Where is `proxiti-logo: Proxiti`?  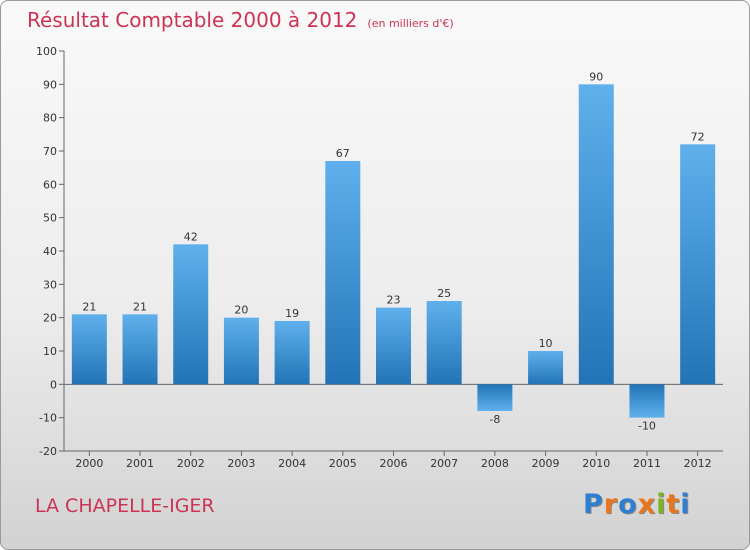
proxiti-logo: Proxiti is located at coordinates (637, 504).